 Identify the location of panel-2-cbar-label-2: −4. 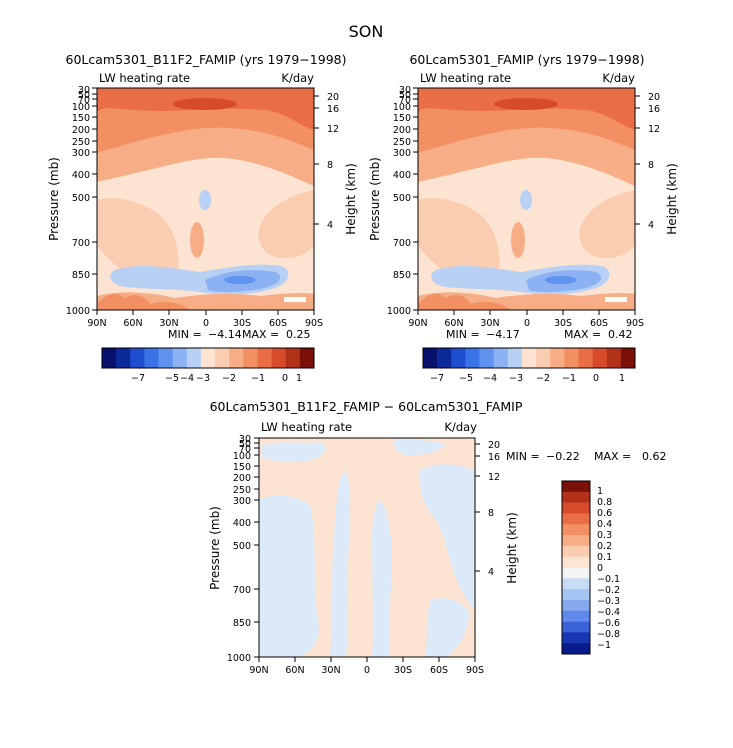
(490, 378).